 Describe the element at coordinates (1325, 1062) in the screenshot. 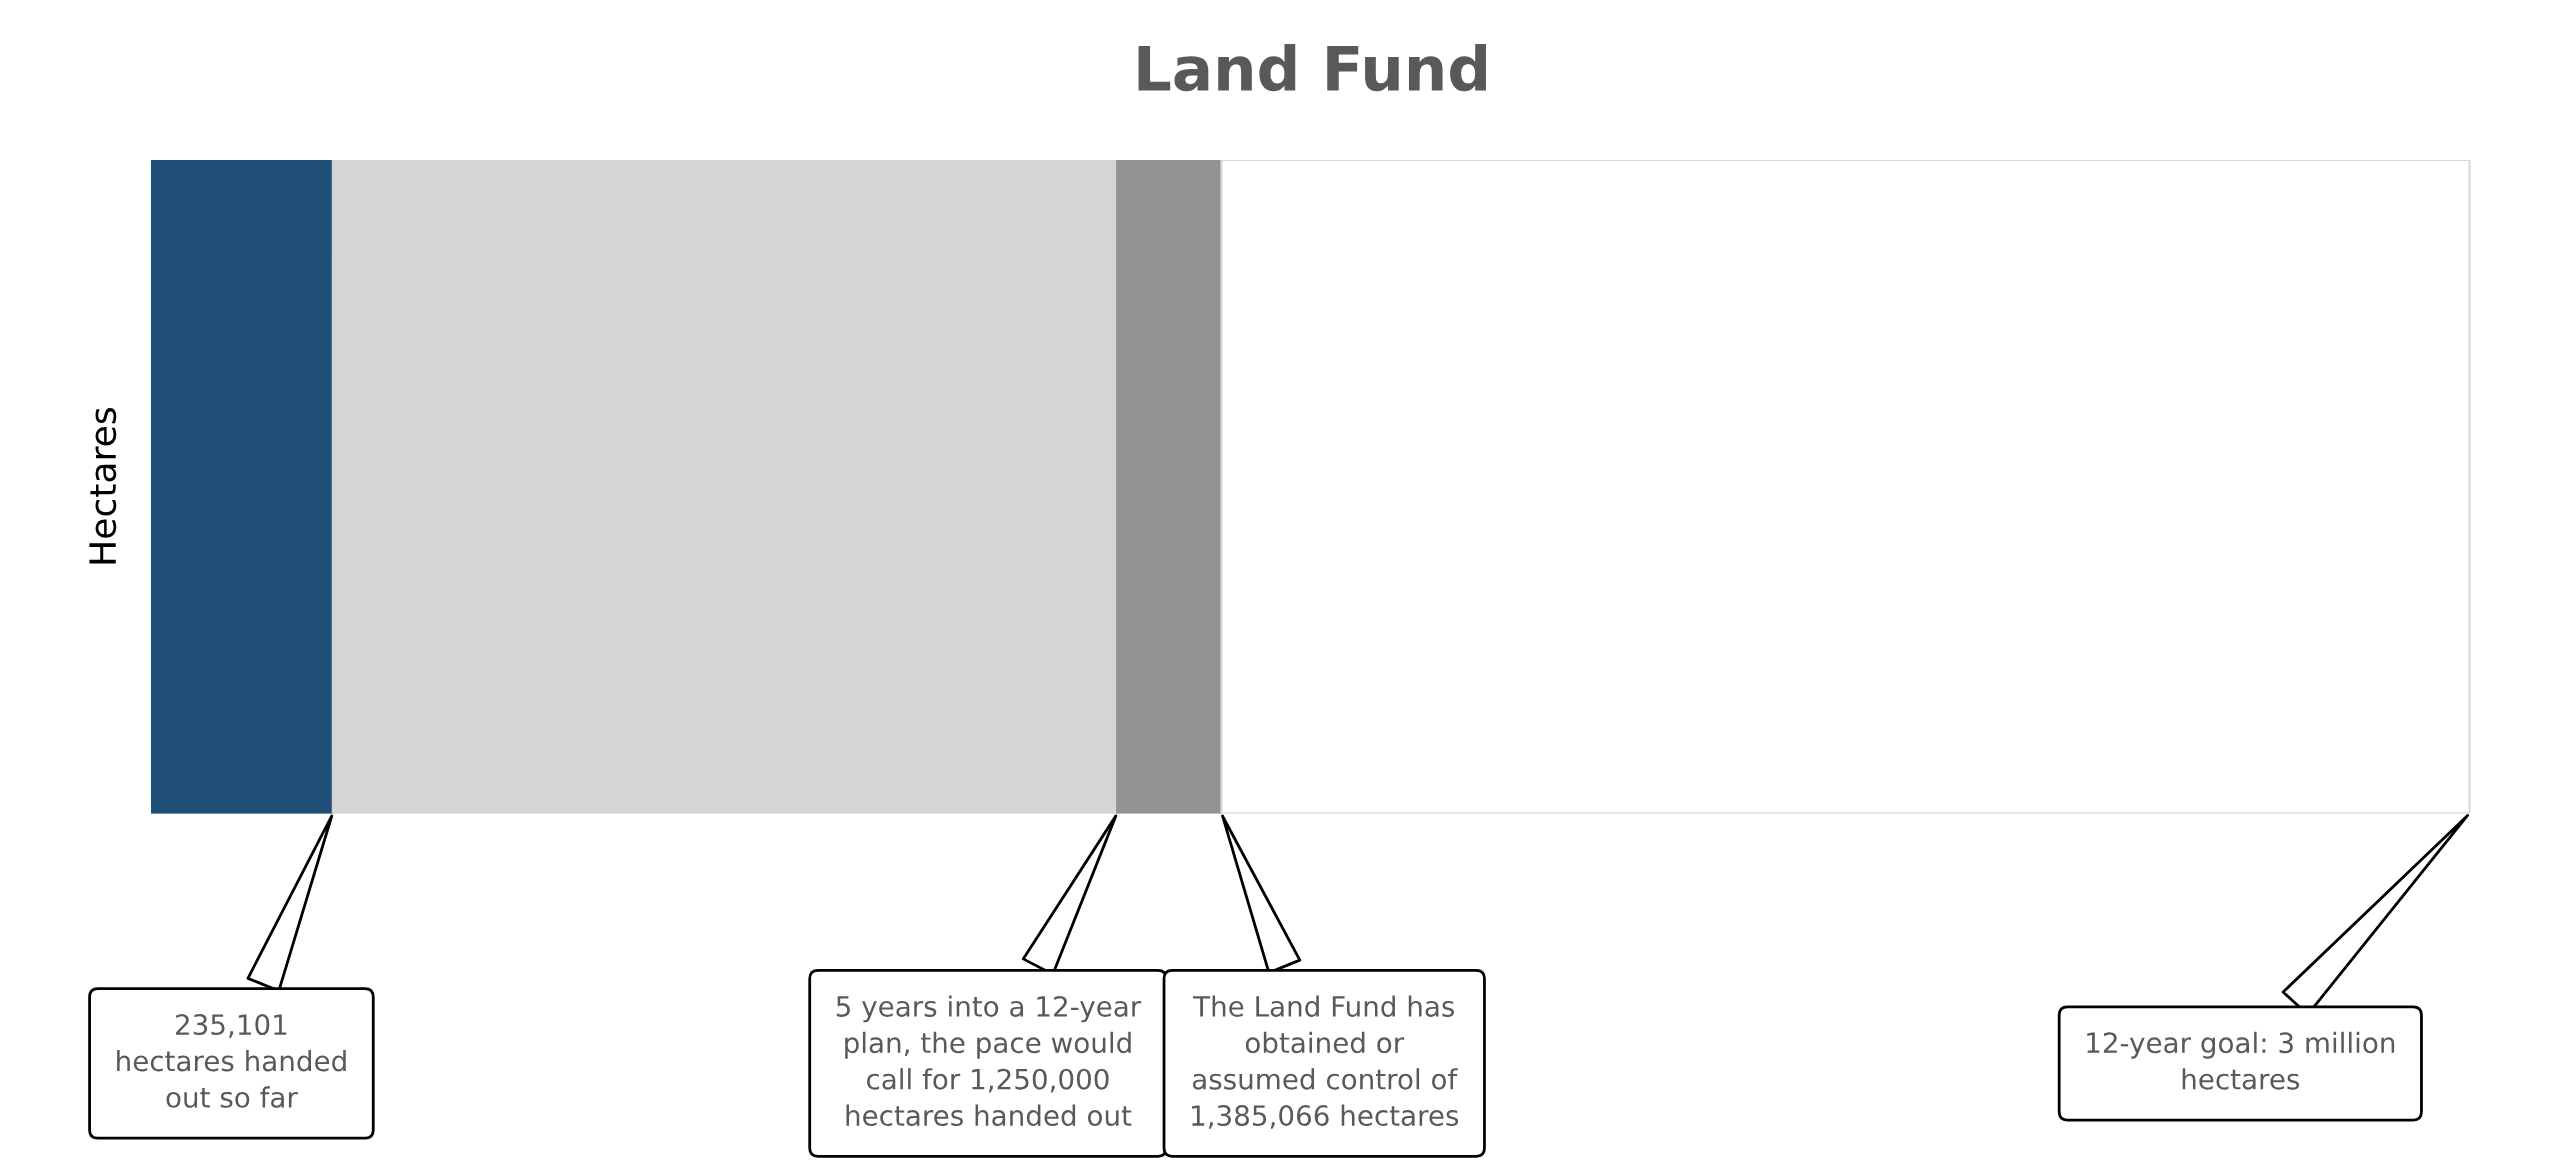

I see `text: The Land Fund has obtained or assumed control of 1,385,066 hectares` at that location.